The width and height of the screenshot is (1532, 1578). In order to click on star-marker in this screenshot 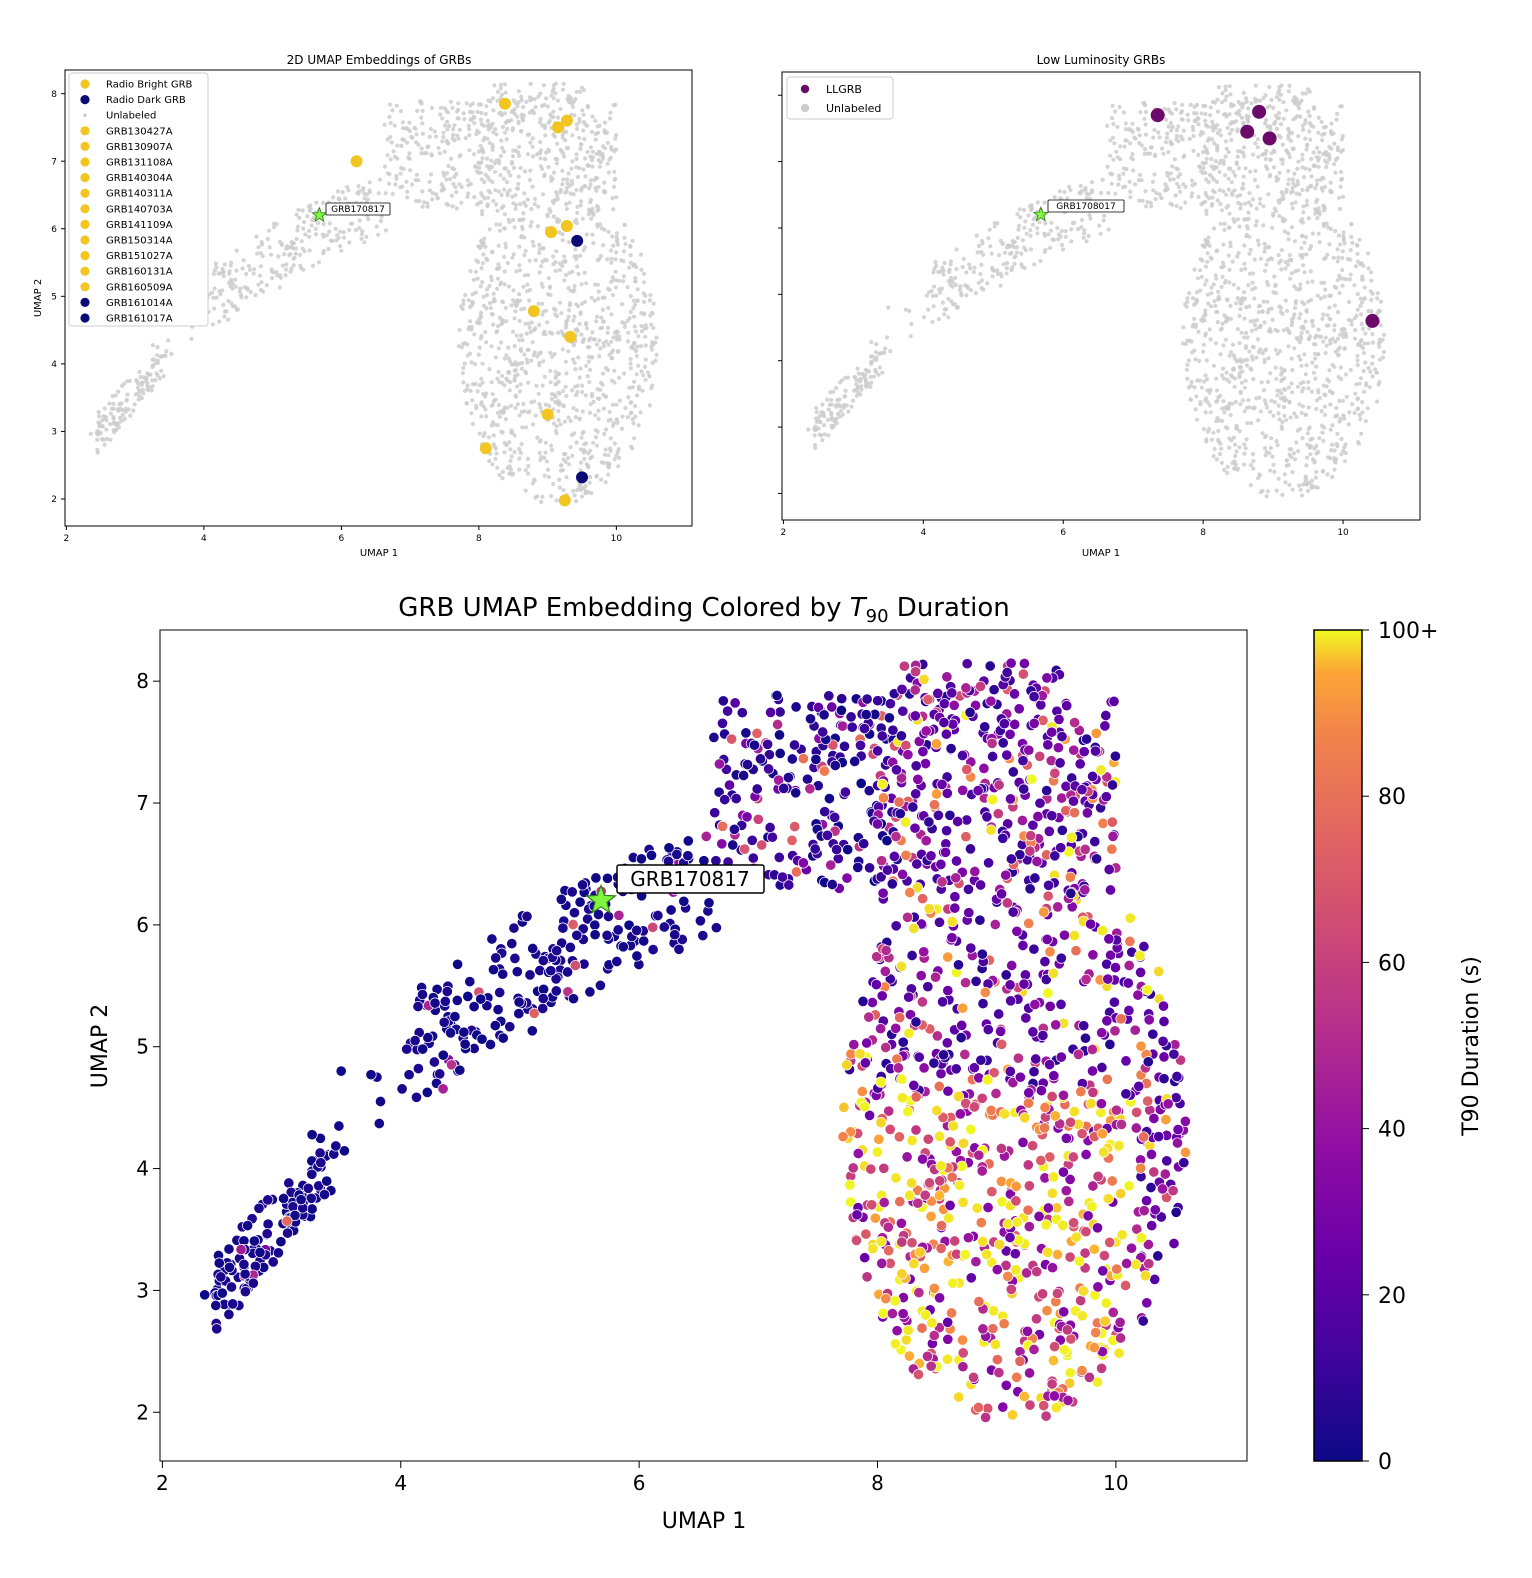, I will do `click(1041, 214)`.